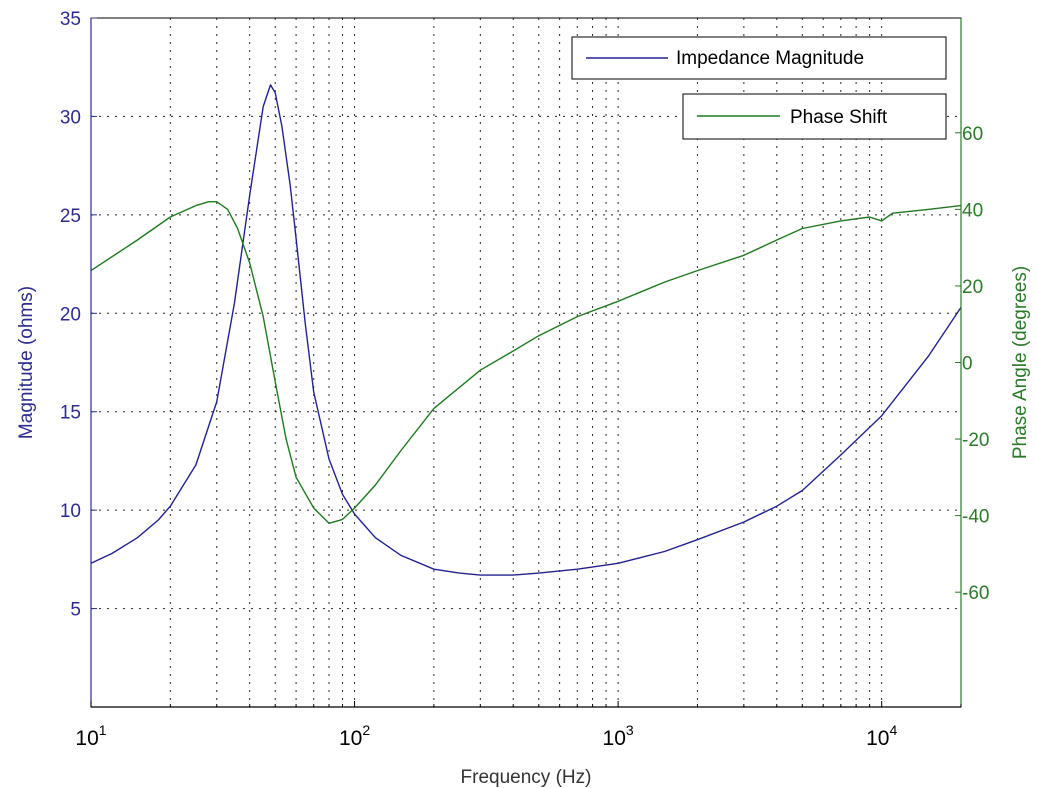 This screenshot has height=788, width=1037. Describe the element at coordinates (972, 287) in the screenshot. I see `y-right-tick-label: 20` at that location.